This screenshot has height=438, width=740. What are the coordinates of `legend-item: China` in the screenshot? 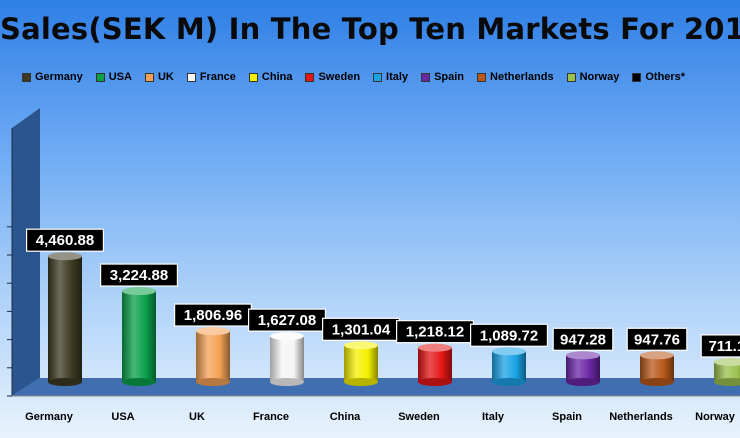 It's located at (270, 77).